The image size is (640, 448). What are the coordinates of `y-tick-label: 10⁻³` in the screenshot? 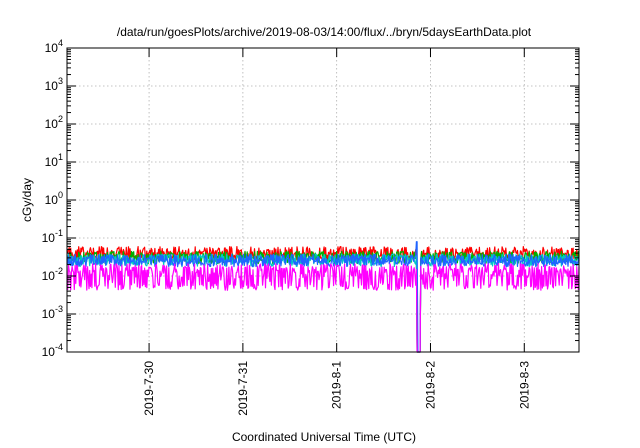 It's located at (52, 312).